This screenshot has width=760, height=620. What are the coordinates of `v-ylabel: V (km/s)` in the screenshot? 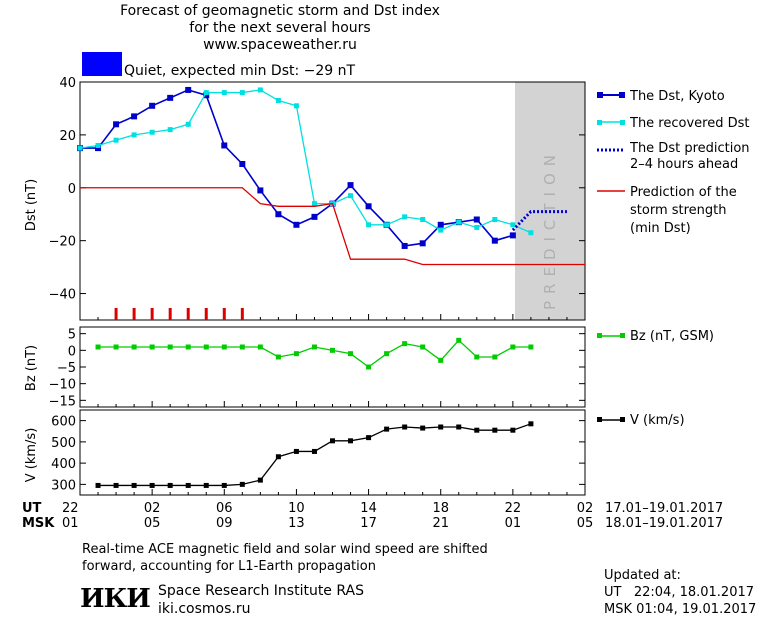 It's located at (31, 455).